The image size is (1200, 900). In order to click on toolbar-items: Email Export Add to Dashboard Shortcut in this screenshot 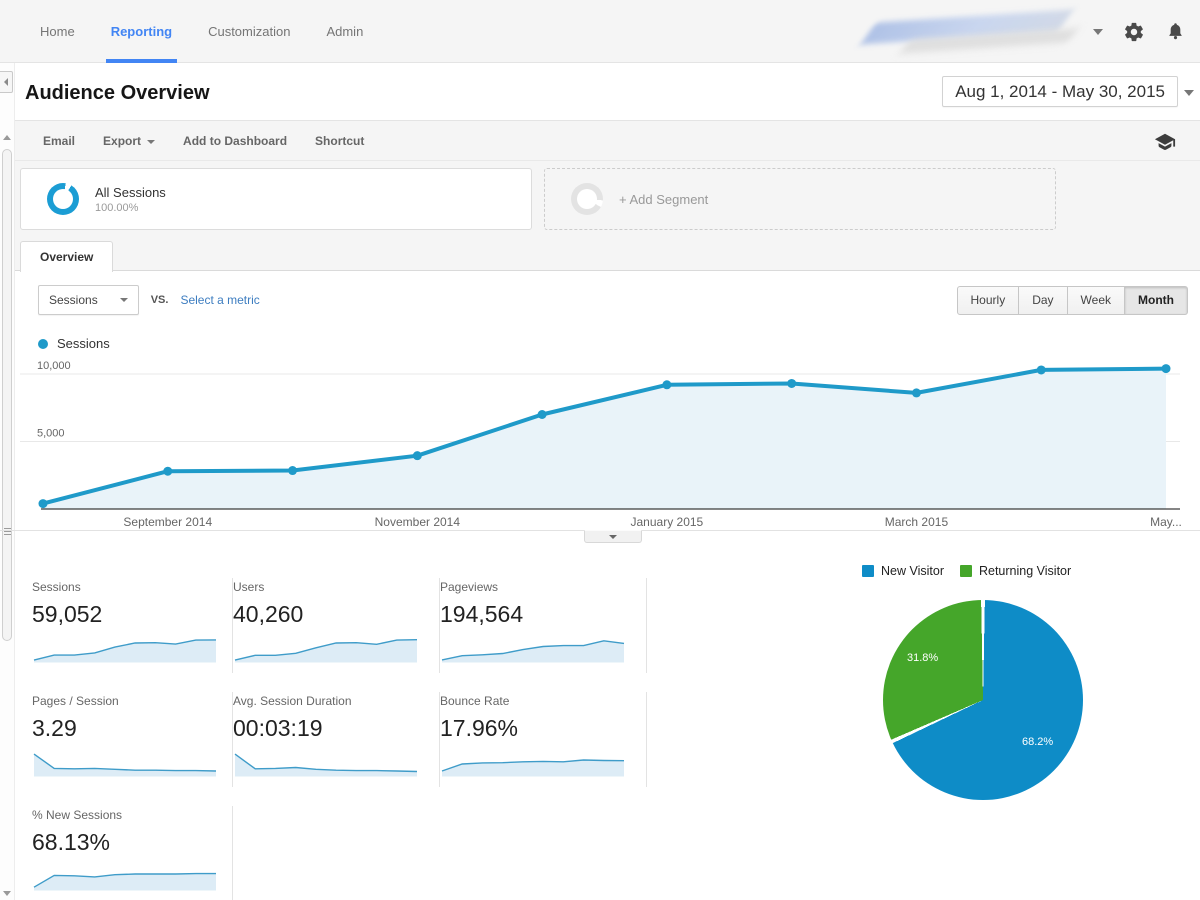, I will do `click(203, 141)`.